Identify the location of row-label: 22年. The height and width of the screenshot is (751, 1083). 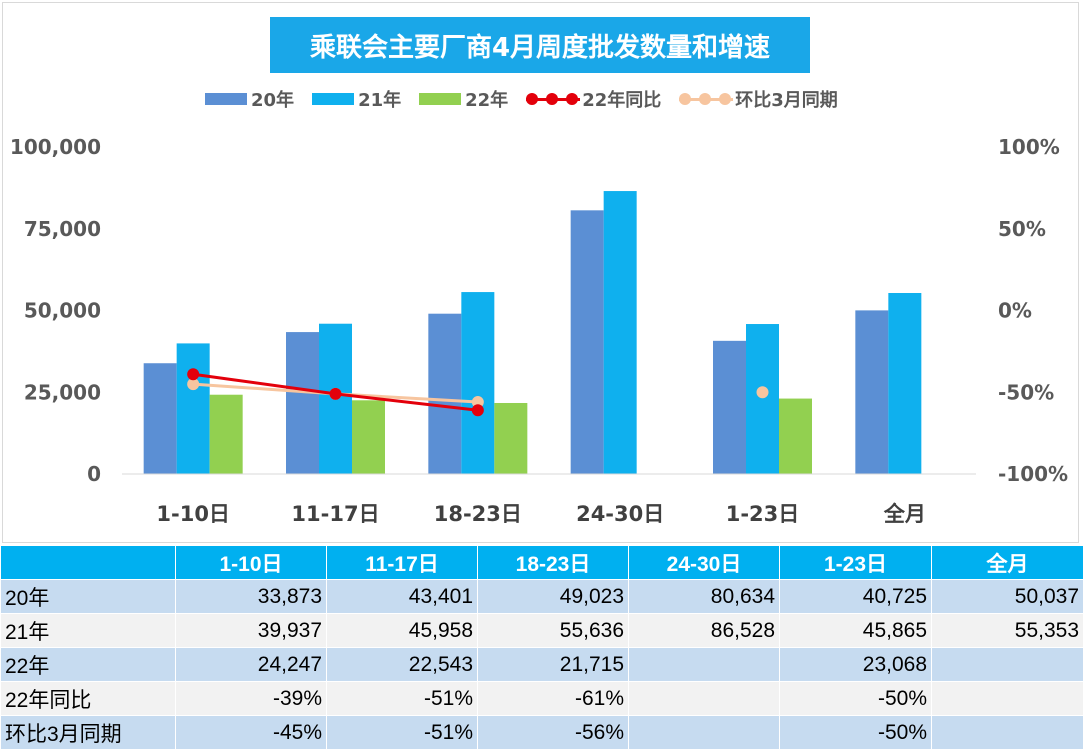
(88, 664).